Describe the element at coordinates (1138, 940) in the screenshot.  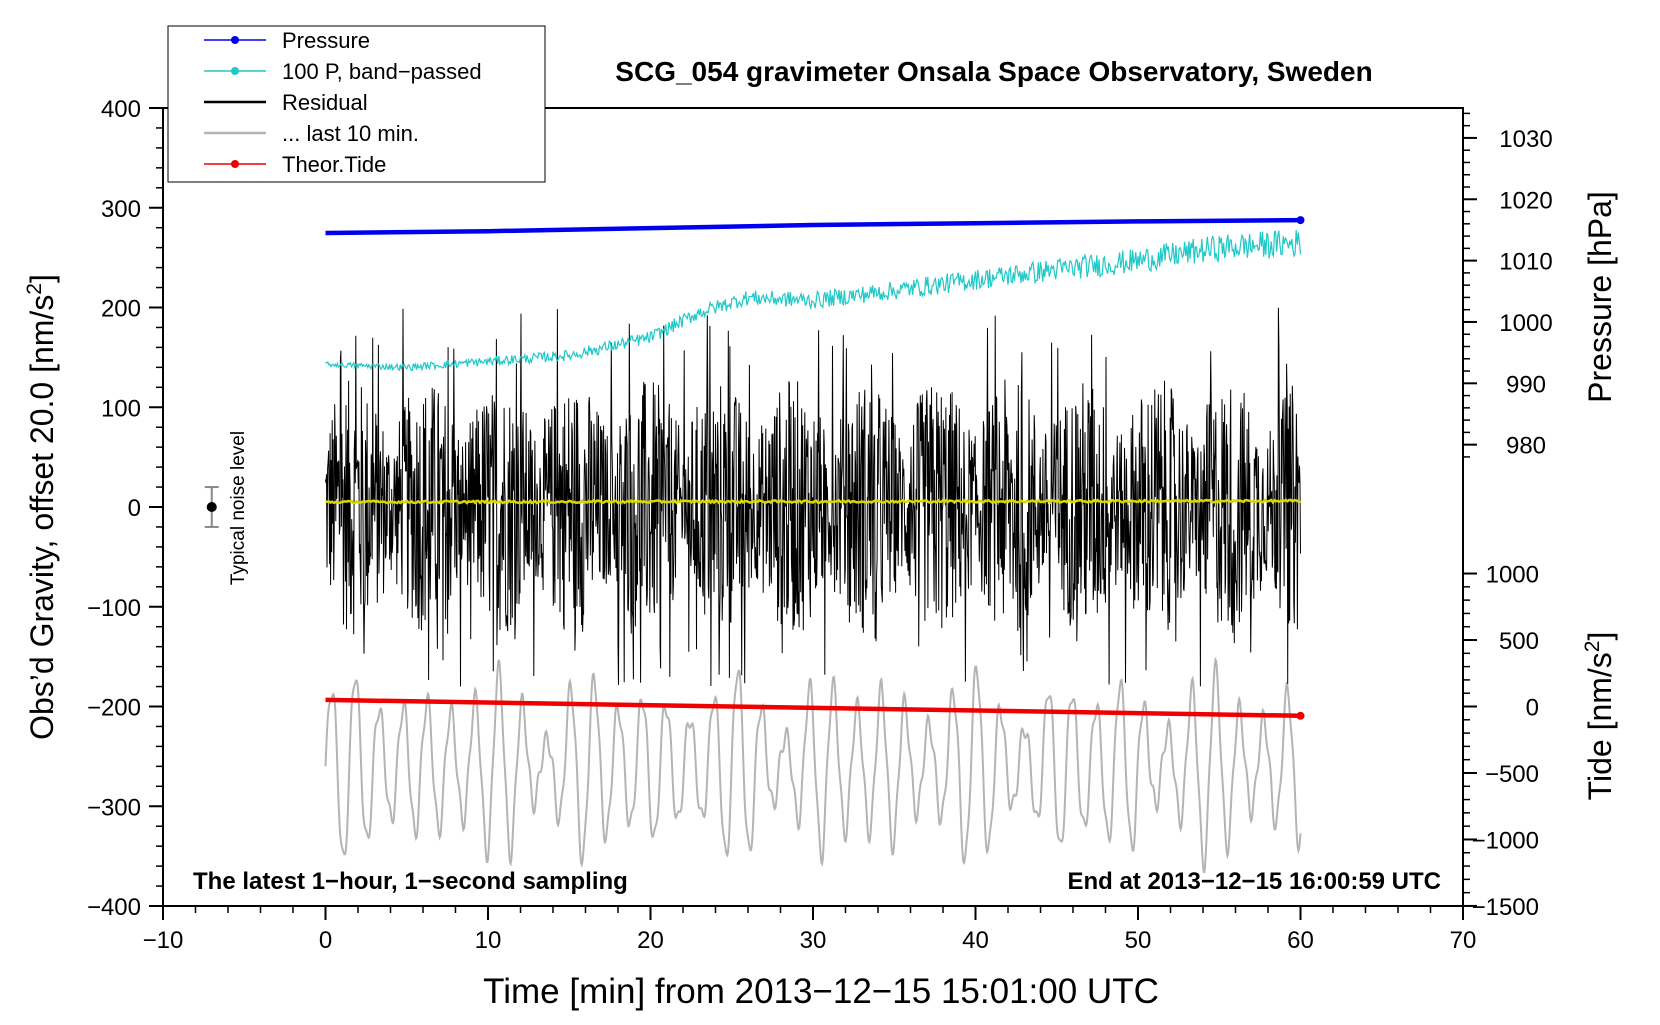
I see `x-tick-label: 50` at that location.